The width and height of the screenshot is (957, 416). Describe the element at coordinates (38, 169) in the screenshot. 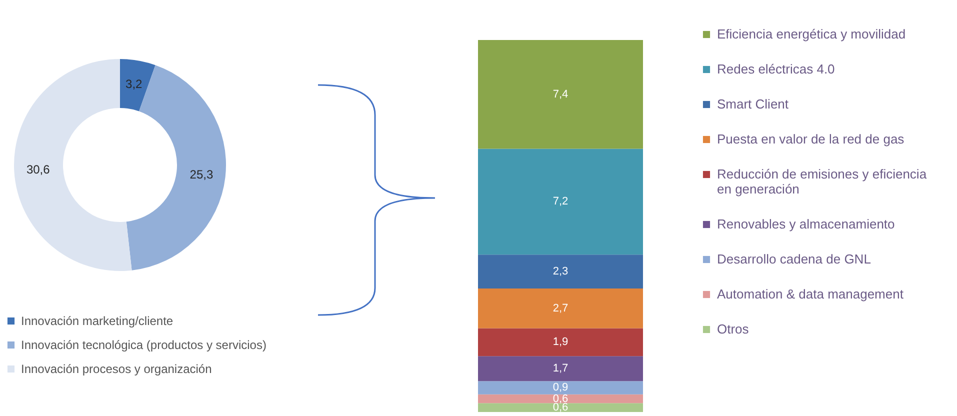

I see `data-label: 30,6` at that location.